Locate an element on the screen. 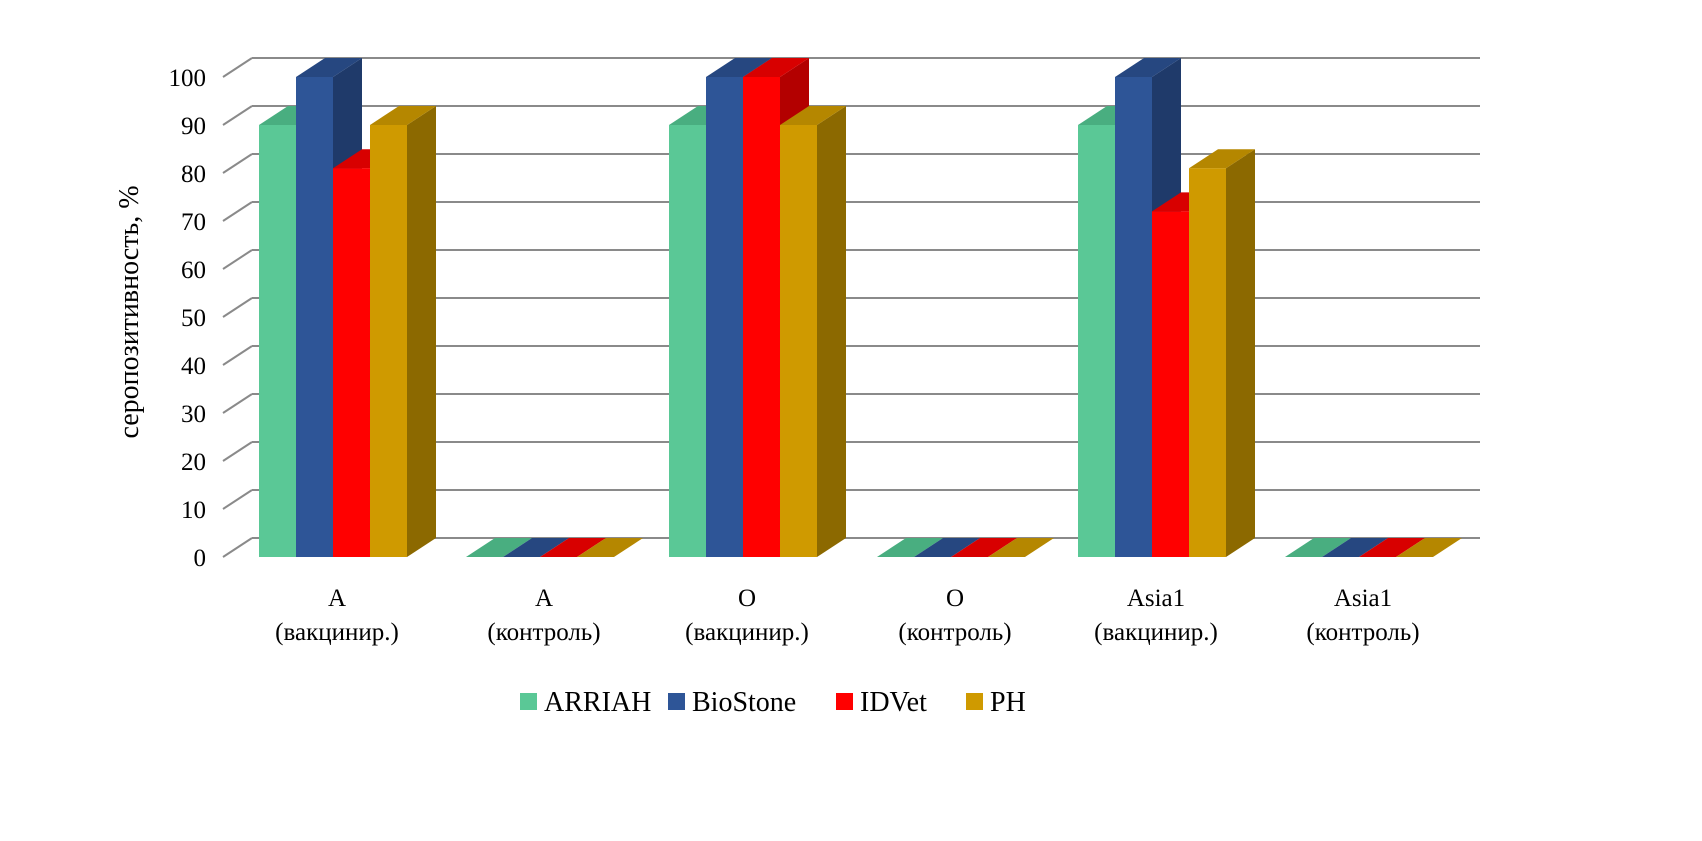  y-tick-label: 40 is located at coordinates (193, 366).